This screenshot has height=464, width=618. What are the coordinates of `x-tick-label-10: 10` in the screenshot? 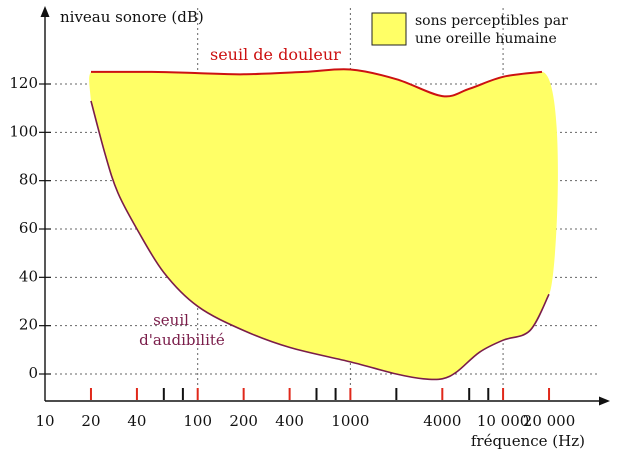 It's located at (44, 421).